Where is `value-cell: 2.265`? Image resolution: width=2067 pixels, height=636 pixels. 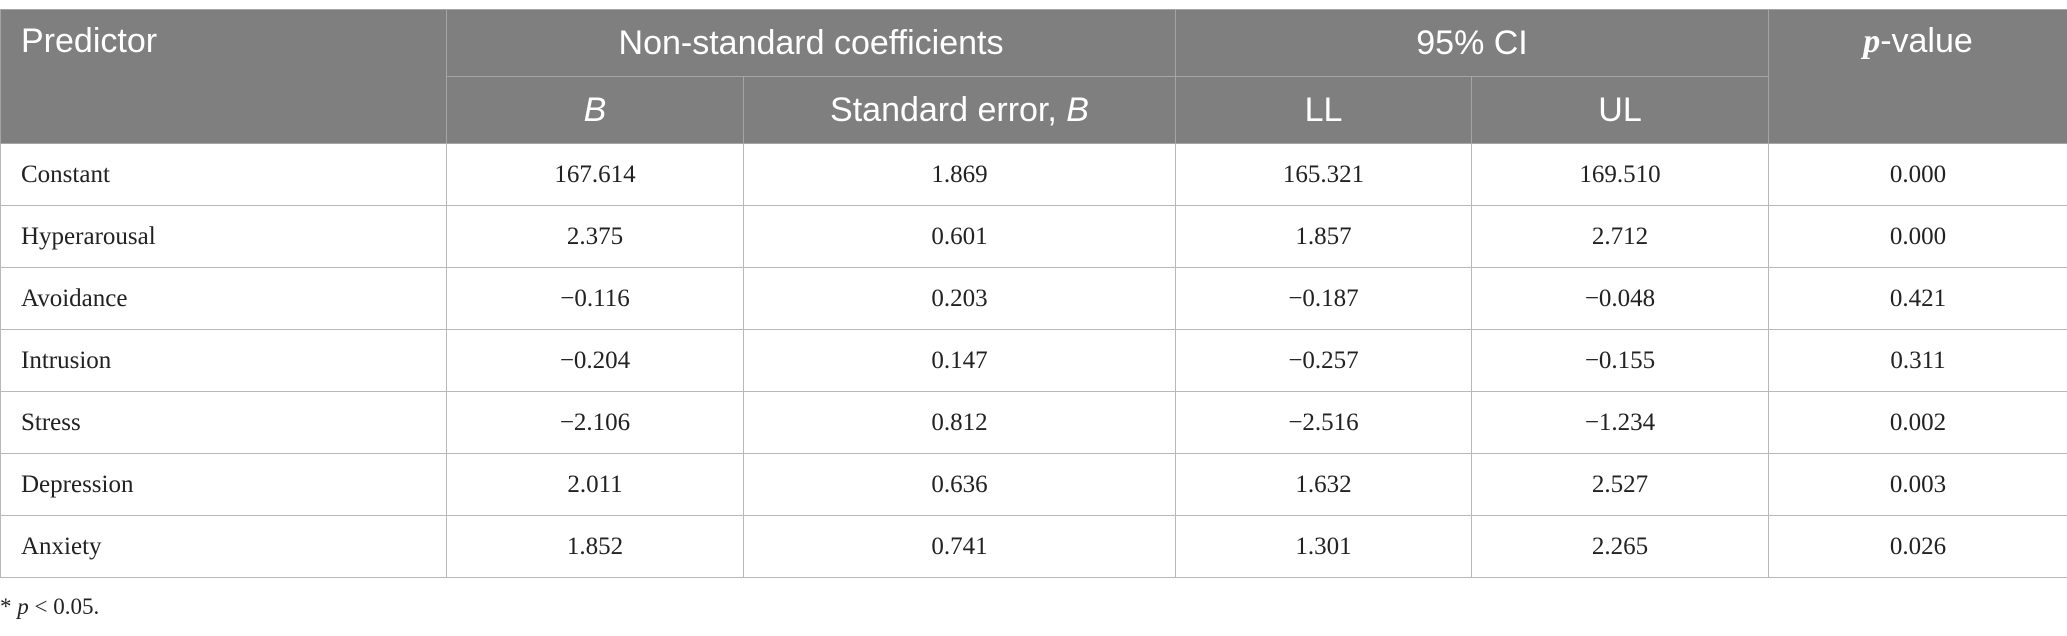
value-cell: 2.265 is located at coordinates (1620, 546).